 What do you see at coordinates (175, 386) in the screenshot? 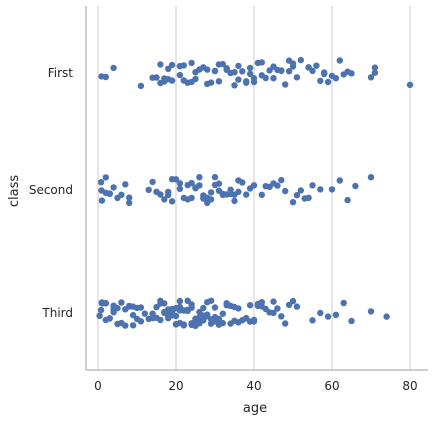
I see `x-tick-label: 20` at bounding box center [175, 386].